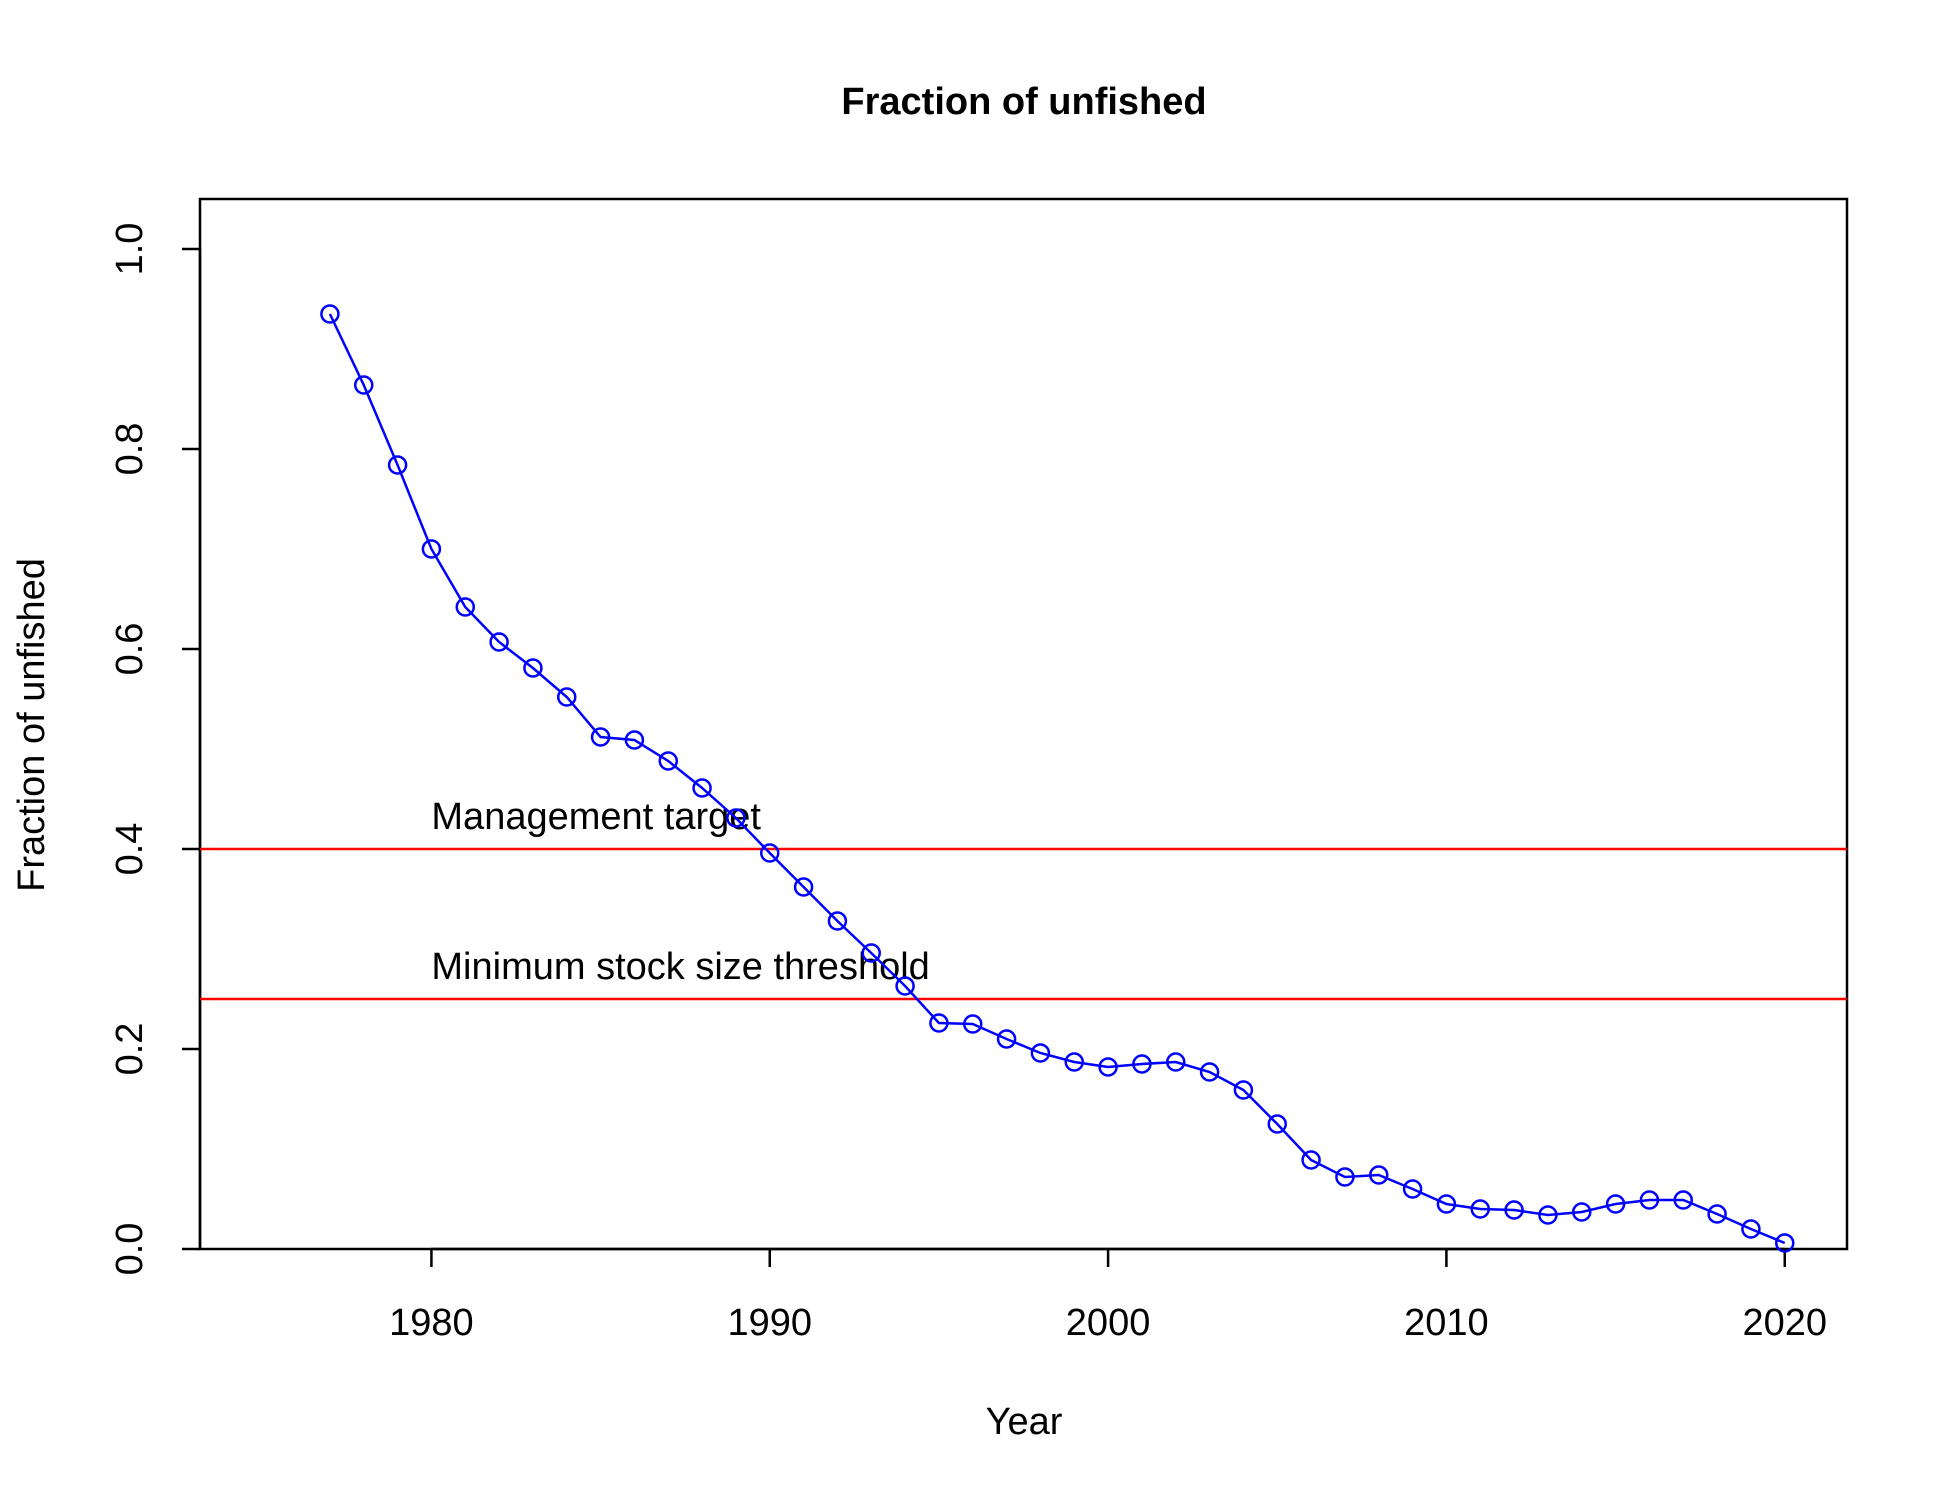  I want to click on x-tick-label: 2000, so click(1108, 1323).